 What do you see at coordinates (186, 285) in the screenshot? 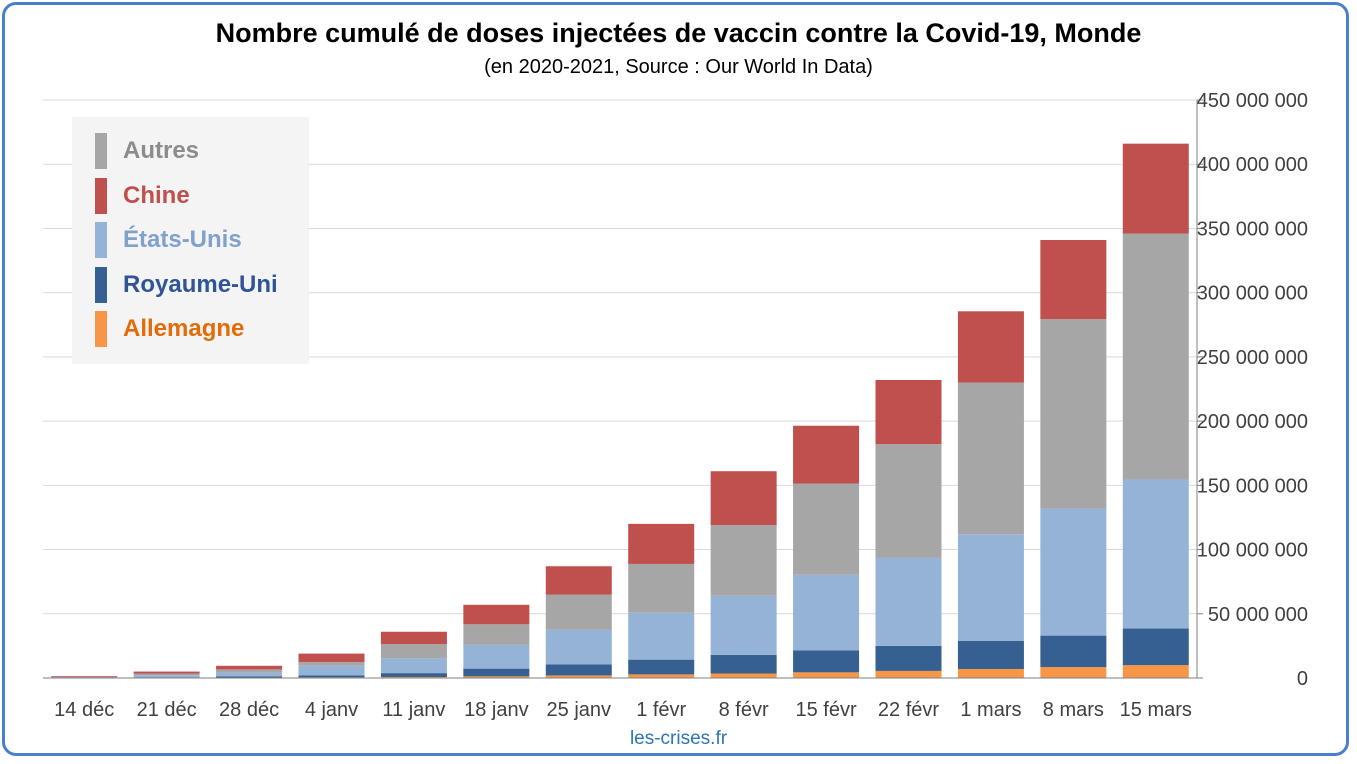
I see `legend-item: Royaume-Uni` at bounding box center [186, 285].